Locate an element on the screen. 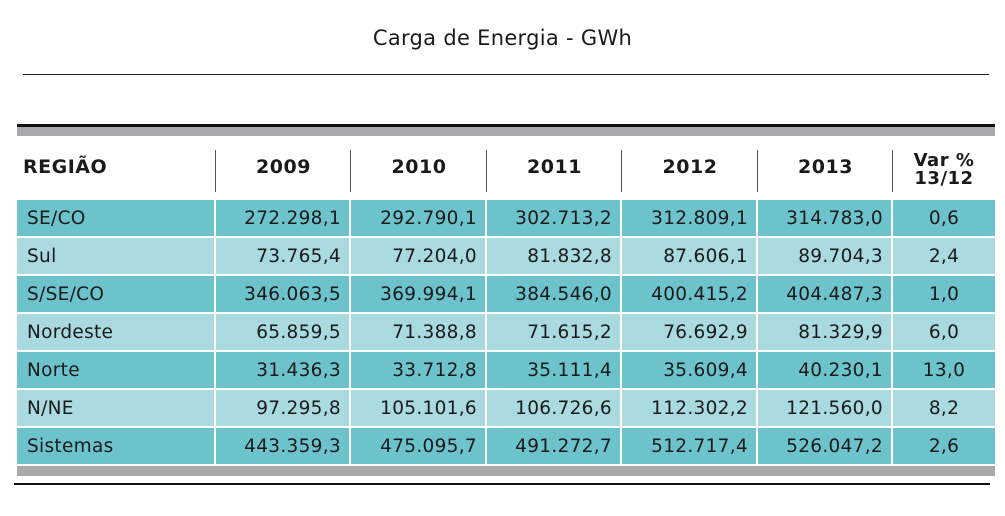 The height and width of the screenshot is (516, 1005). header-2009-label: 2009 is located at coordinates (283, 167).